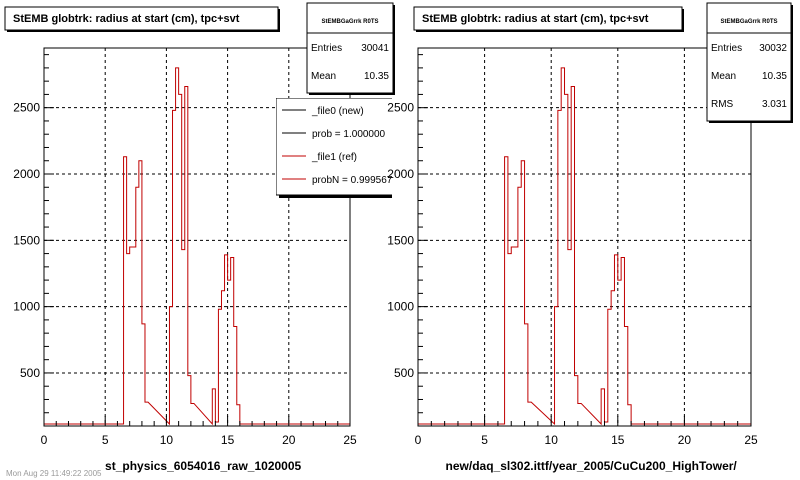 This screenshot has height=480, width=800. I want to click on legend-entry-label: prob = 1.000000, so click(349, 134).